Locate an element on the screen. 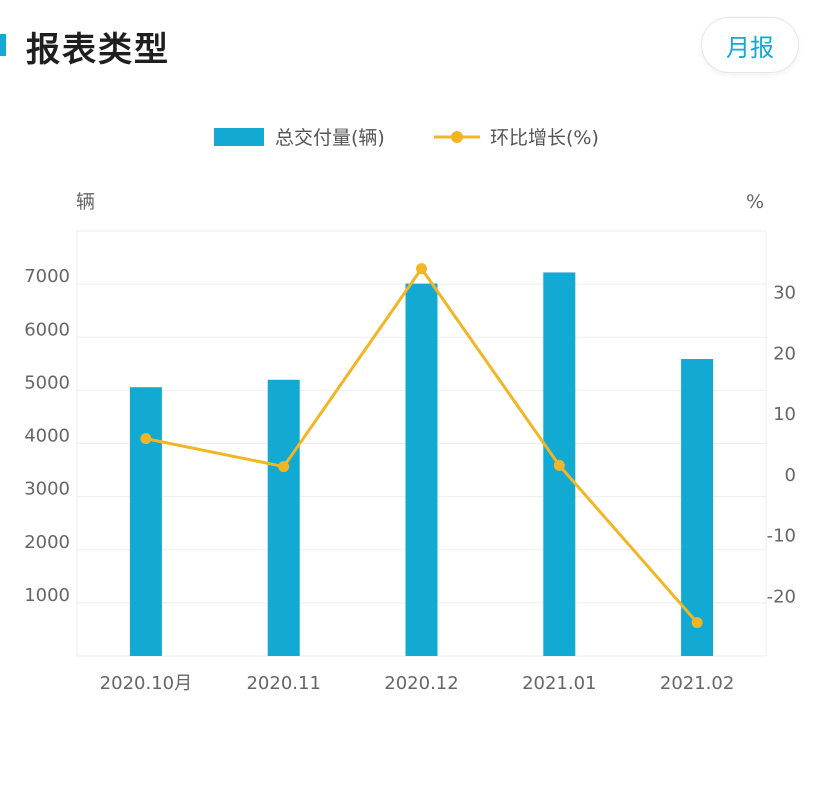 The width and height of the screenshot is (825, 789). y-right-tick-label: -20 is located at coordinates (781, 596).